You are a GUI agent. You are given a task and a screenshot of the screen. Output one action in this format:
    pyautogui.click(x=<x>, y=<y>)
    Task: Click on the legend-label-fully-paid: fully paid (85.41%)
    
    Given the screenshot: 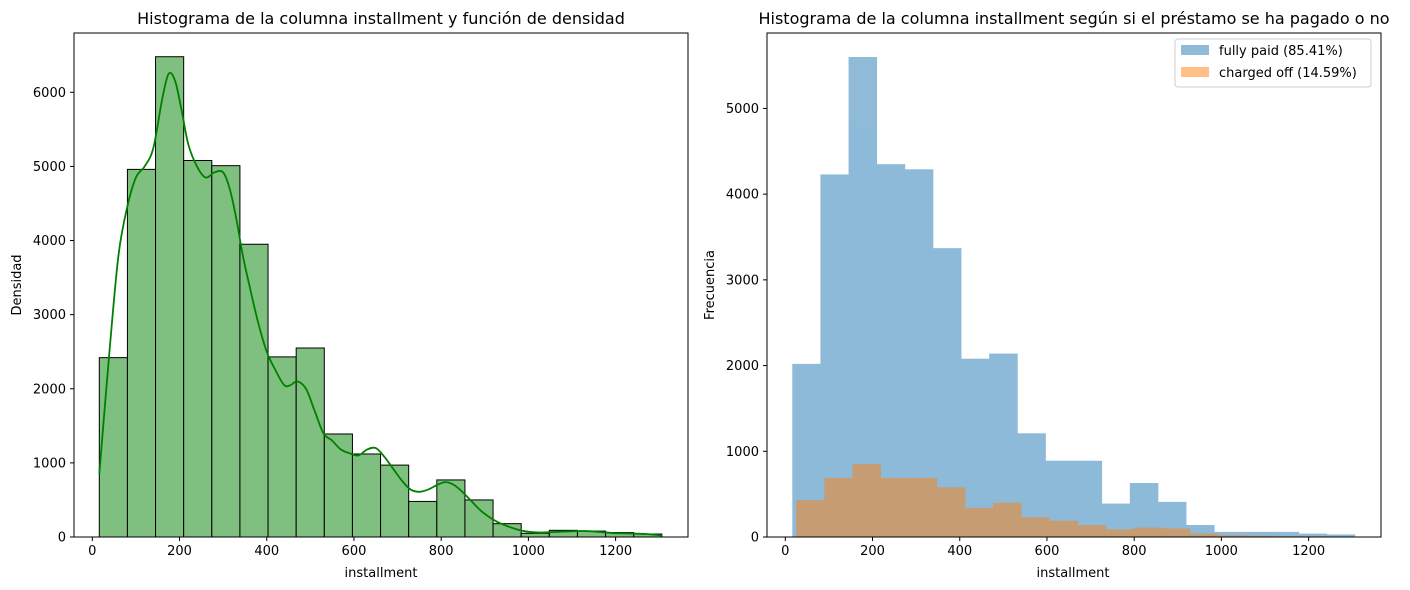 What is the action you would take?
    pyautogui.click(x=1281, y=51)
    